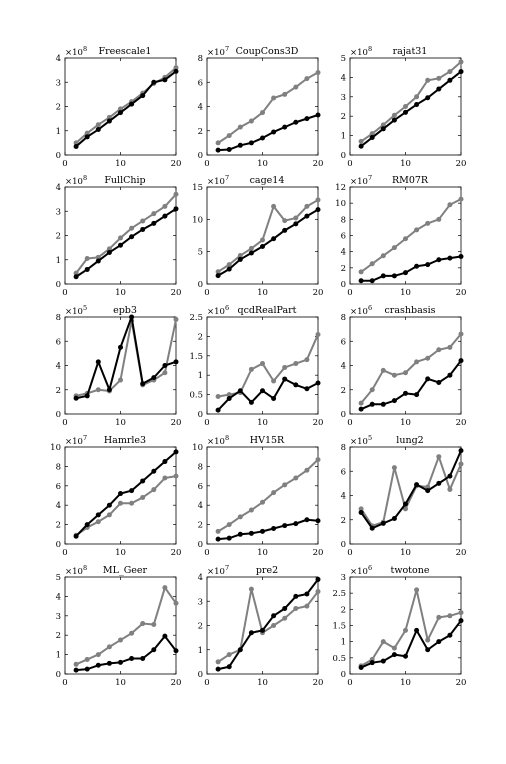  What do you see at coordinates (196, 396) in the screenshot?
I see `y-tick-label: 0.5` at bounding box center [196, 396].